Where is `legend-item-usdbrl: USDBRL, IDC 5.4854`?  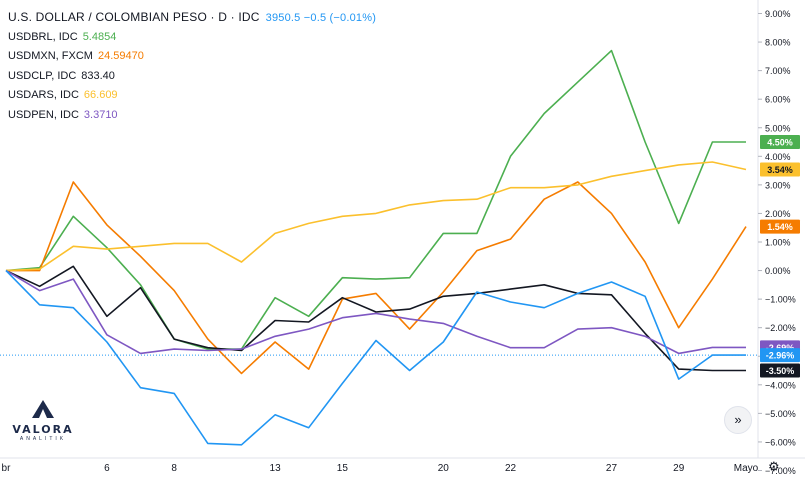
legend-item-usdbrl: USDBRL, IDC 5.4854 is located at coordinates (192, 38).